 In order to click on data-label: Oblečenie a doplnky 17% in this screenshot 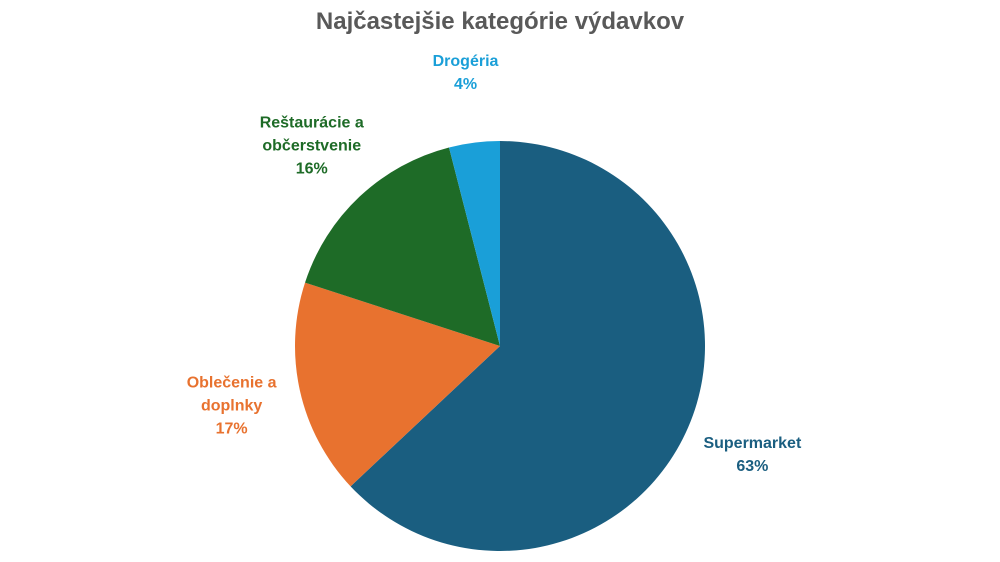, I will do `click(232, 405)`.